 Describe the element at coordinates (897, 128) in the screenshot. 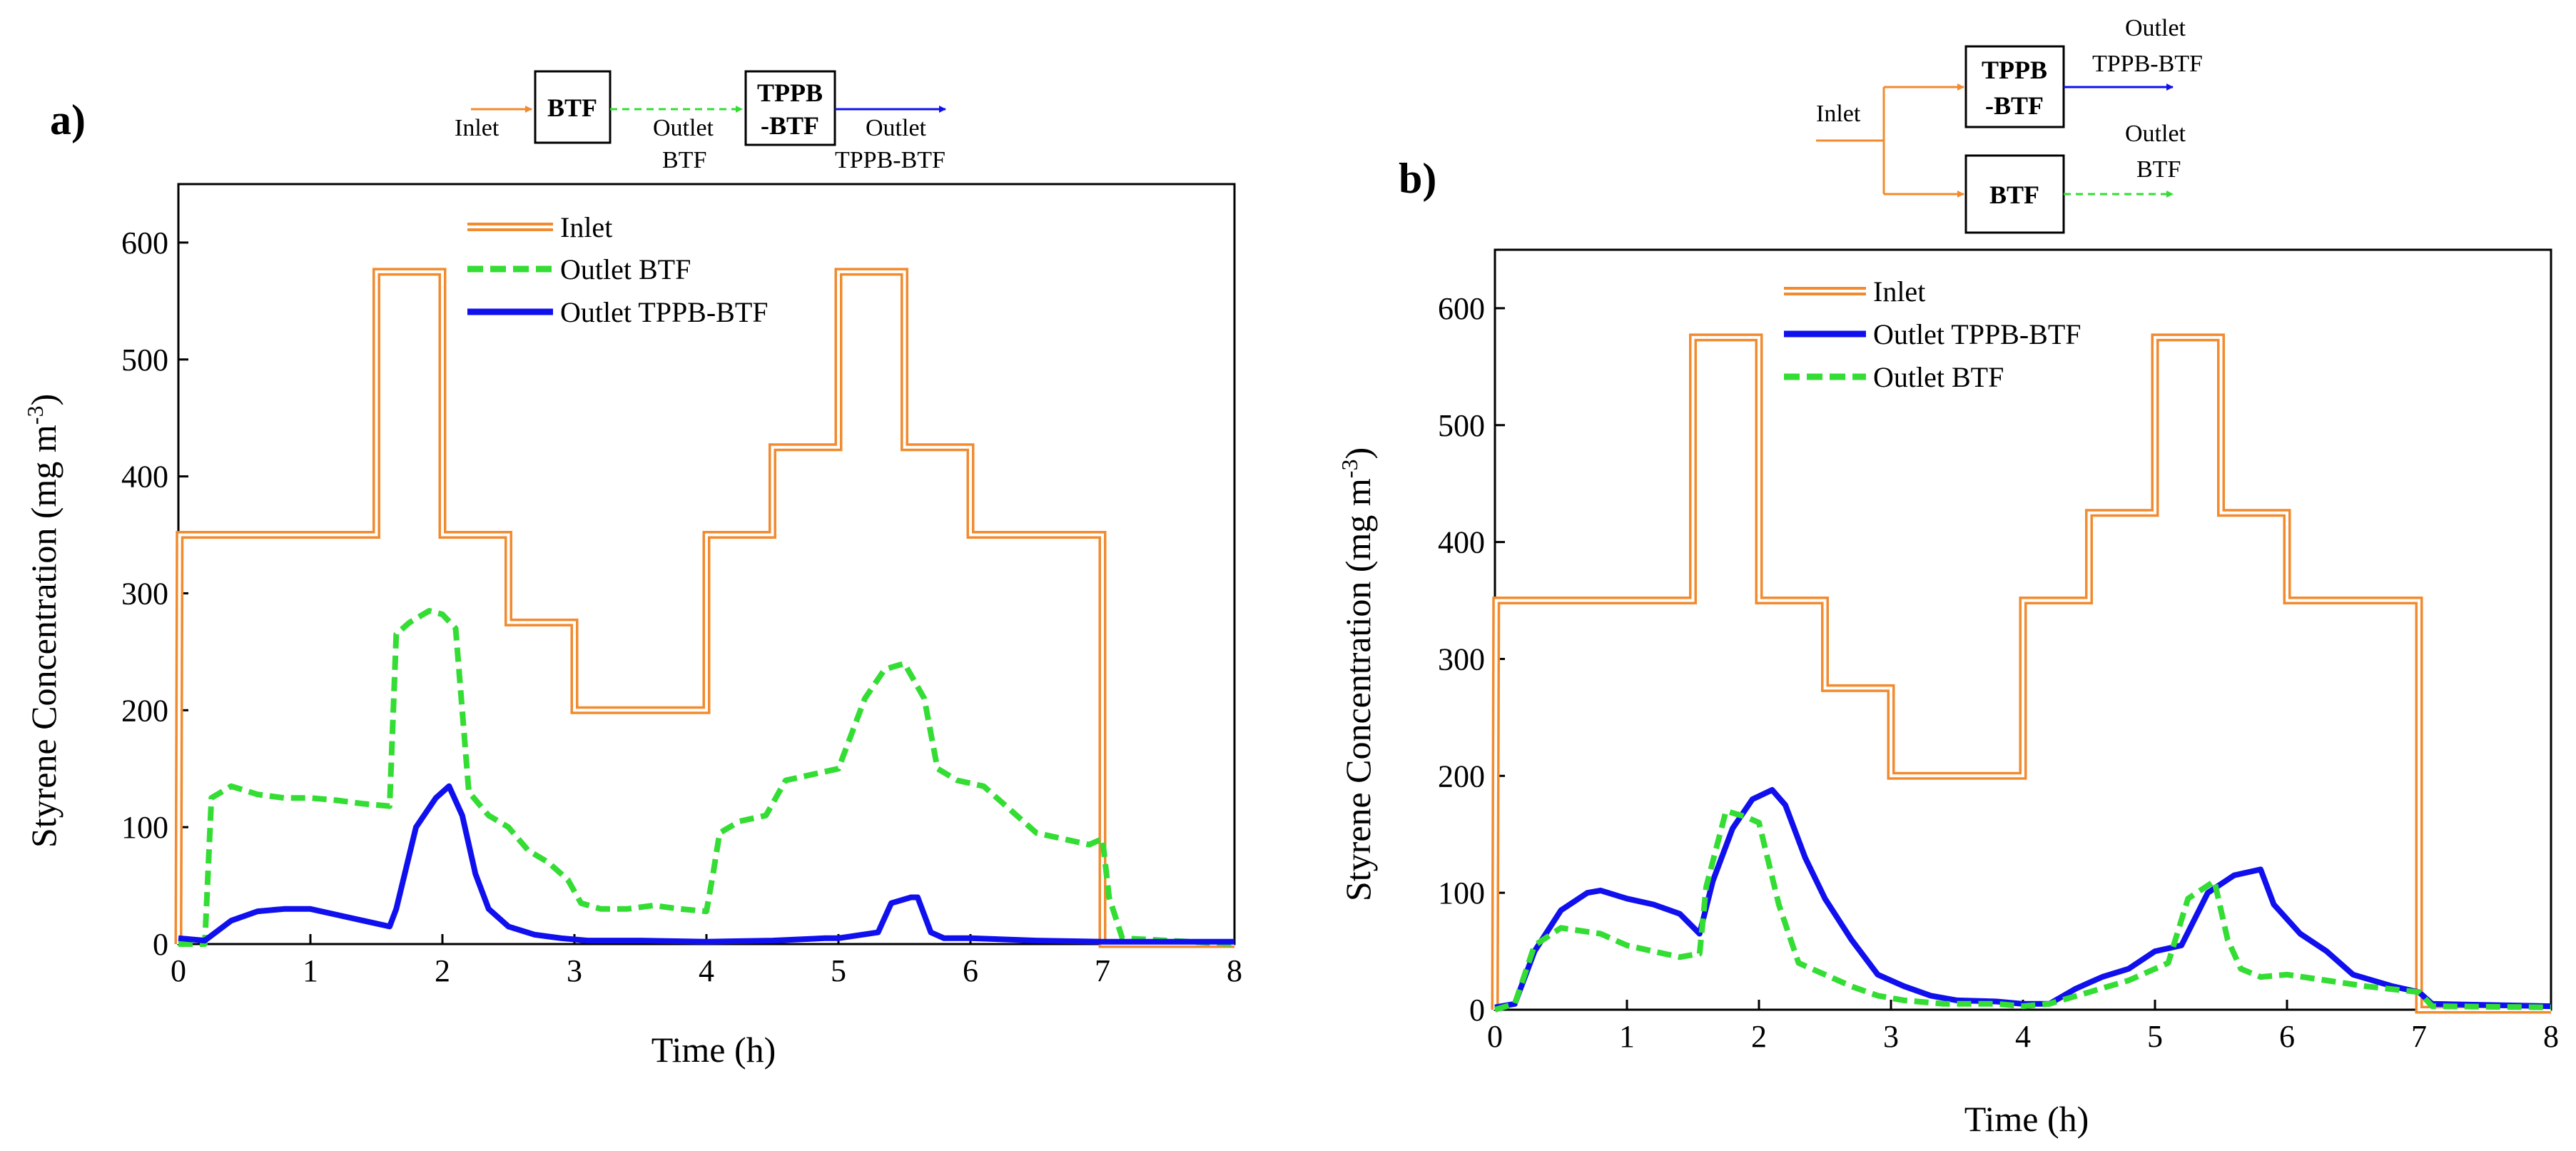

I see `diagram-a-outlet2-line1: Outlet` at that location.